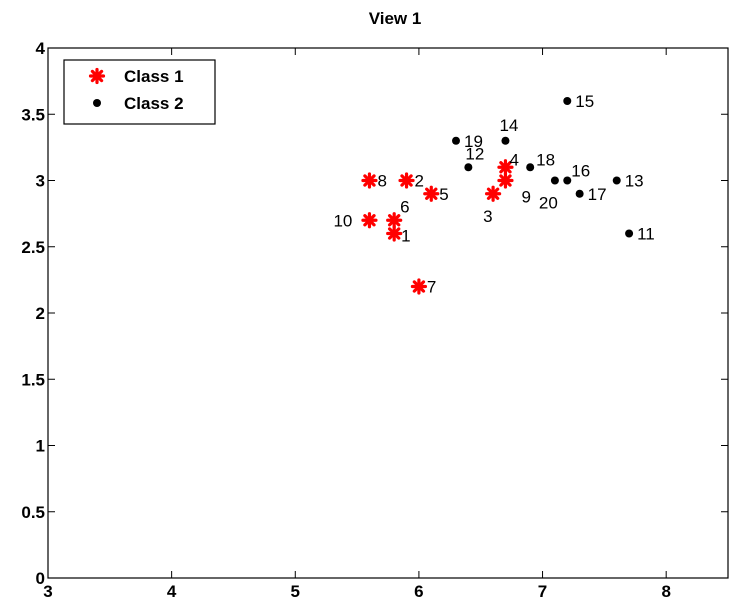 Image resolution: width=735 pixels, height=608 pixels. Describe the element at coordinates (443, 194) in the screenshot. I see `point-label-5: 5` at that location.